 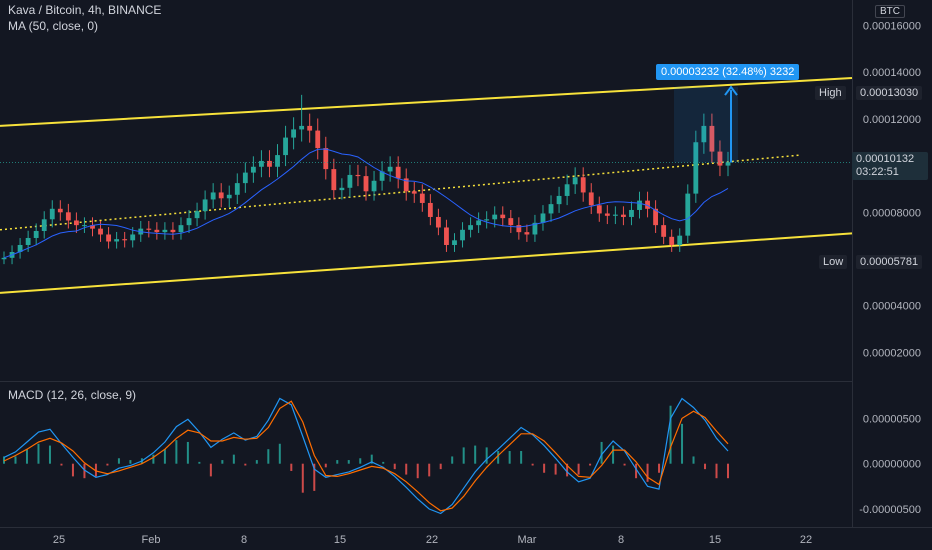 What do you see at coordinates (892, 465) in the screenshot?
I see `macd-tick-label: 0.00000000` at bounding box center [892, 465].